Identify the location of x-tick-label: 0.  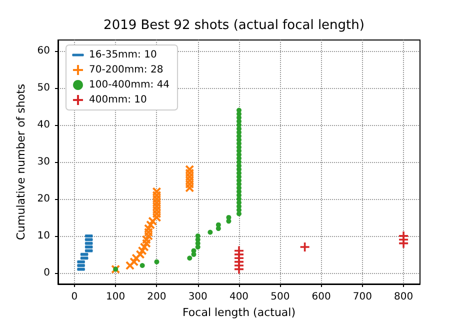
(74, 297).